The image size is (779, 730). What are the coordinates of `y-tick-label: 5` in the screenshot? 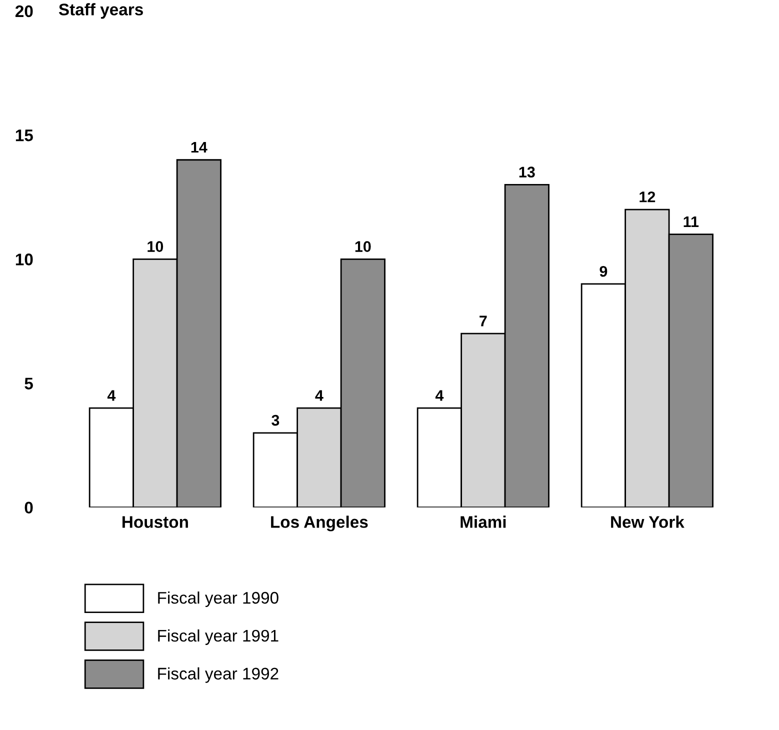 It's located at (28, 384).